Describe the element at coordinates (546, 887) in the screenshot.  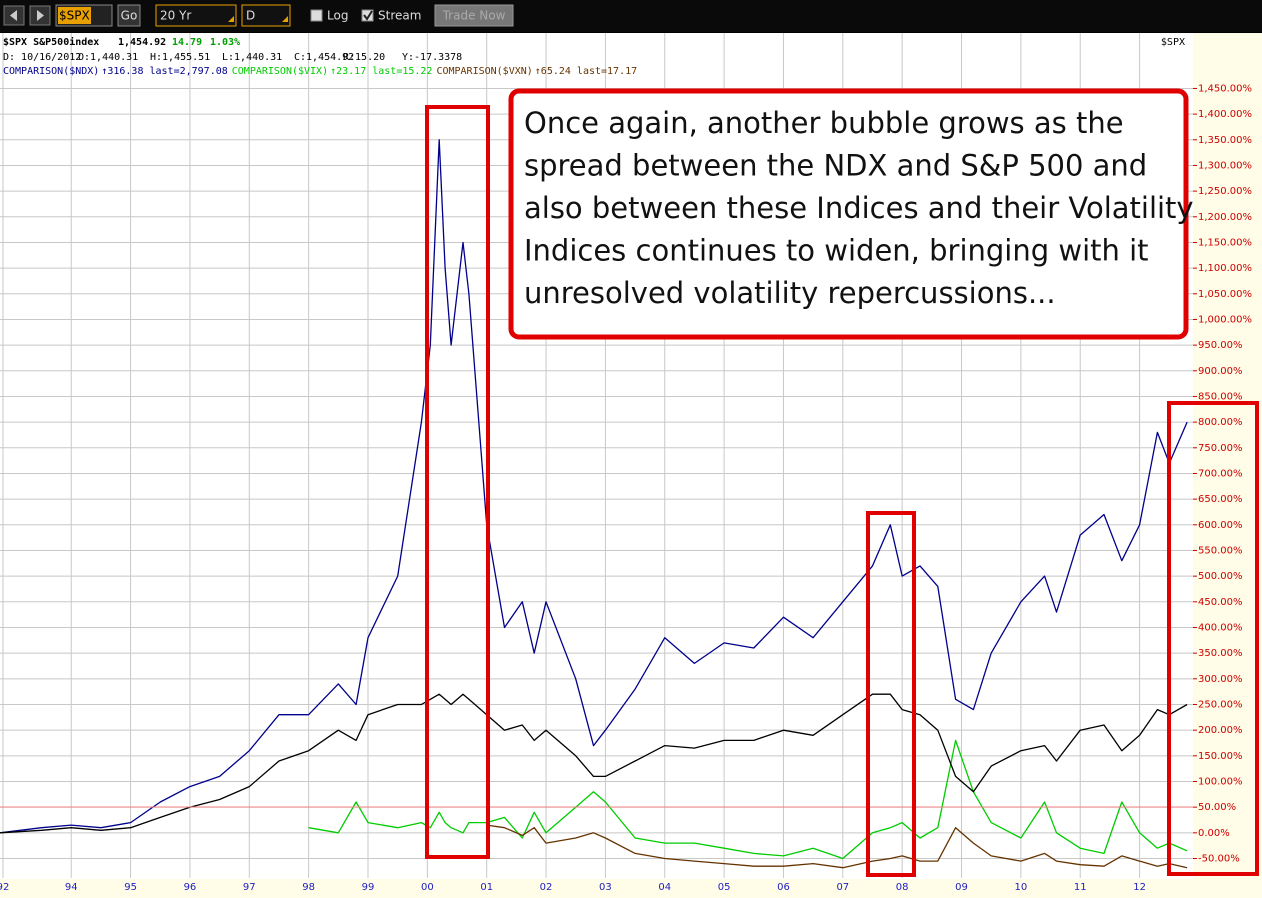
I see `x-tick-label: 02` at that location.